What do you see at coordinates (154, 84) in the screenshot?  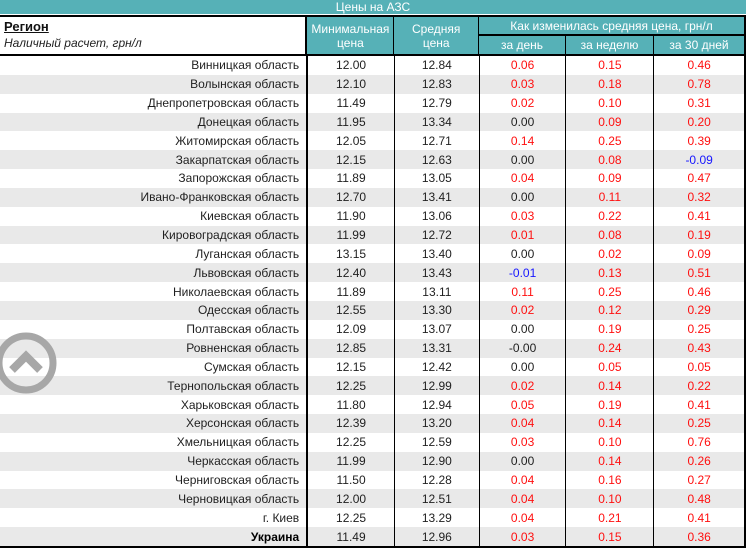 I see `region-cell: Волынская область` at bounding box center [154, 84].